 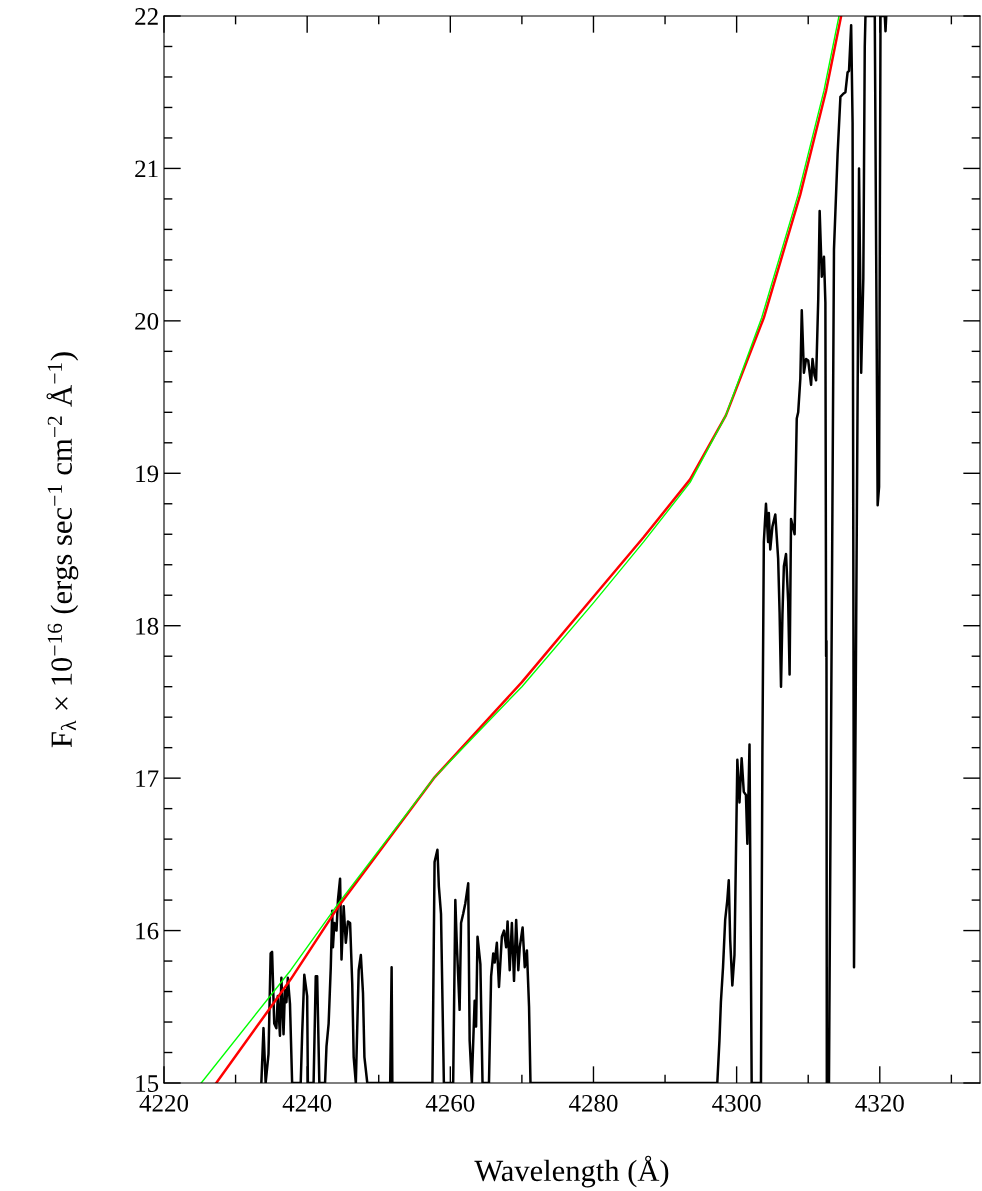 What do you see at coordinates (147, 626) in the screenshot?
I see `y-tick-label: 18` at bounding box center [147, 626].